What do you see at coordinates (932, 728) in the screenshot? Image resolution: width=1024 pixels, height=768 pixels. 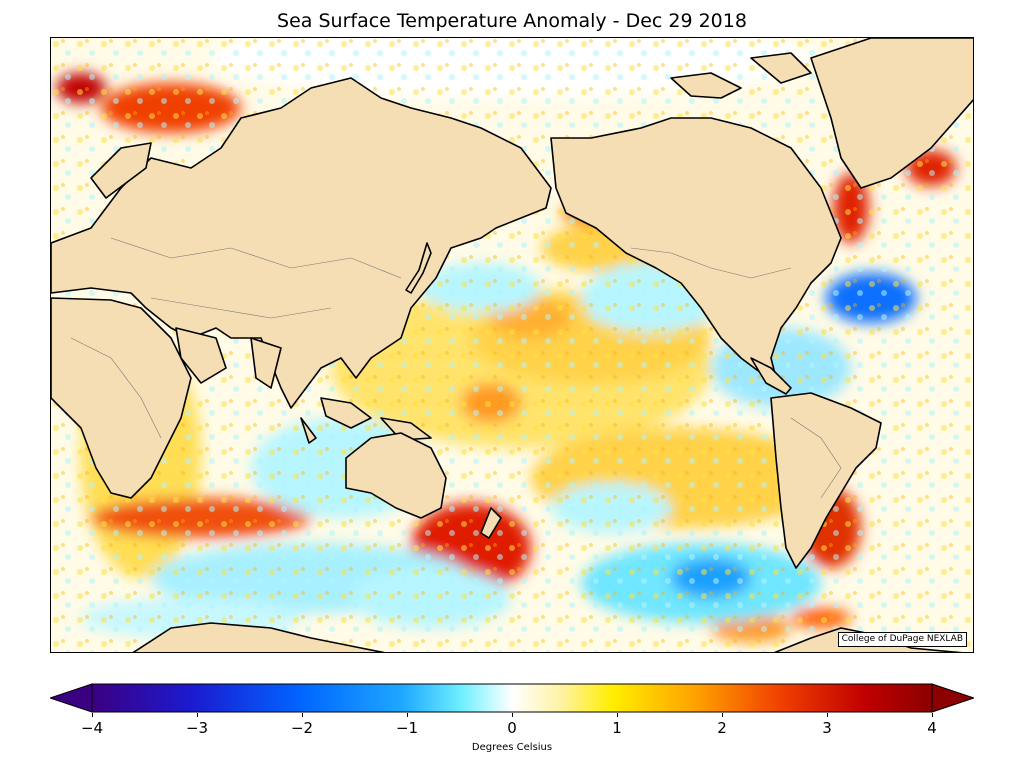 I see `tick-label: 4` at bounding box center [932, 728].